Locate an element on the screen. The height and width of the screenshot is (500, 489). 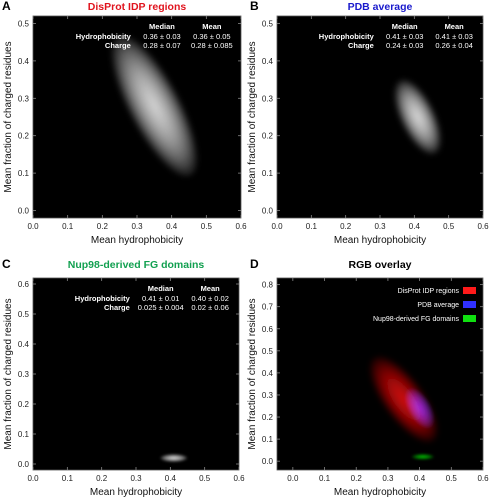
panel-letter: B is located at coordinates (254, 6).